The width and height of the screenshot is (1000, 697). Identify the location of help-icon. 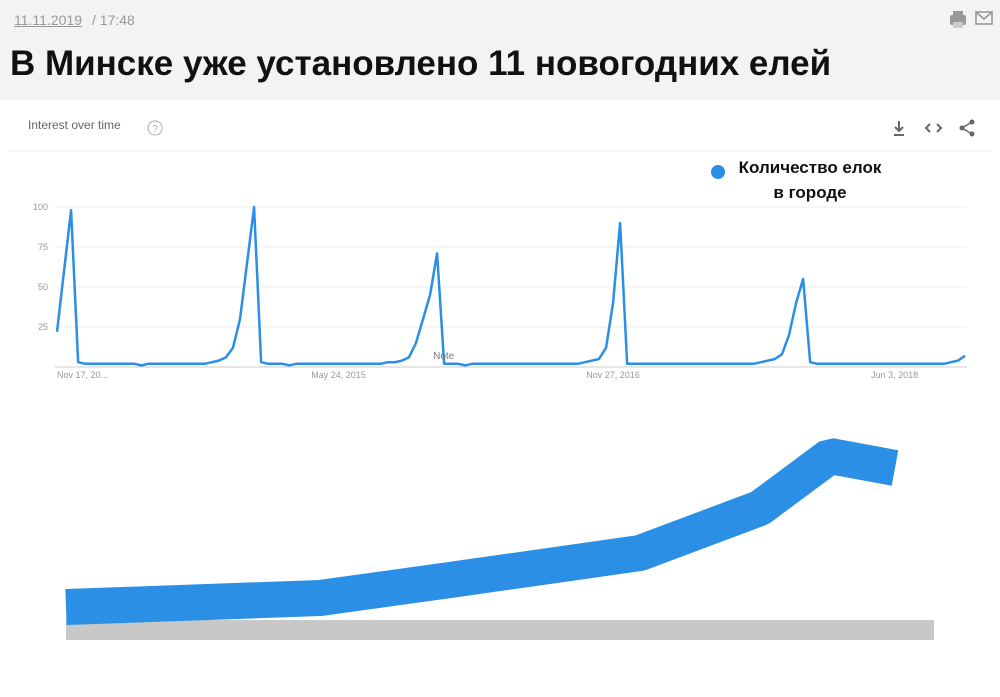
(155, 128).